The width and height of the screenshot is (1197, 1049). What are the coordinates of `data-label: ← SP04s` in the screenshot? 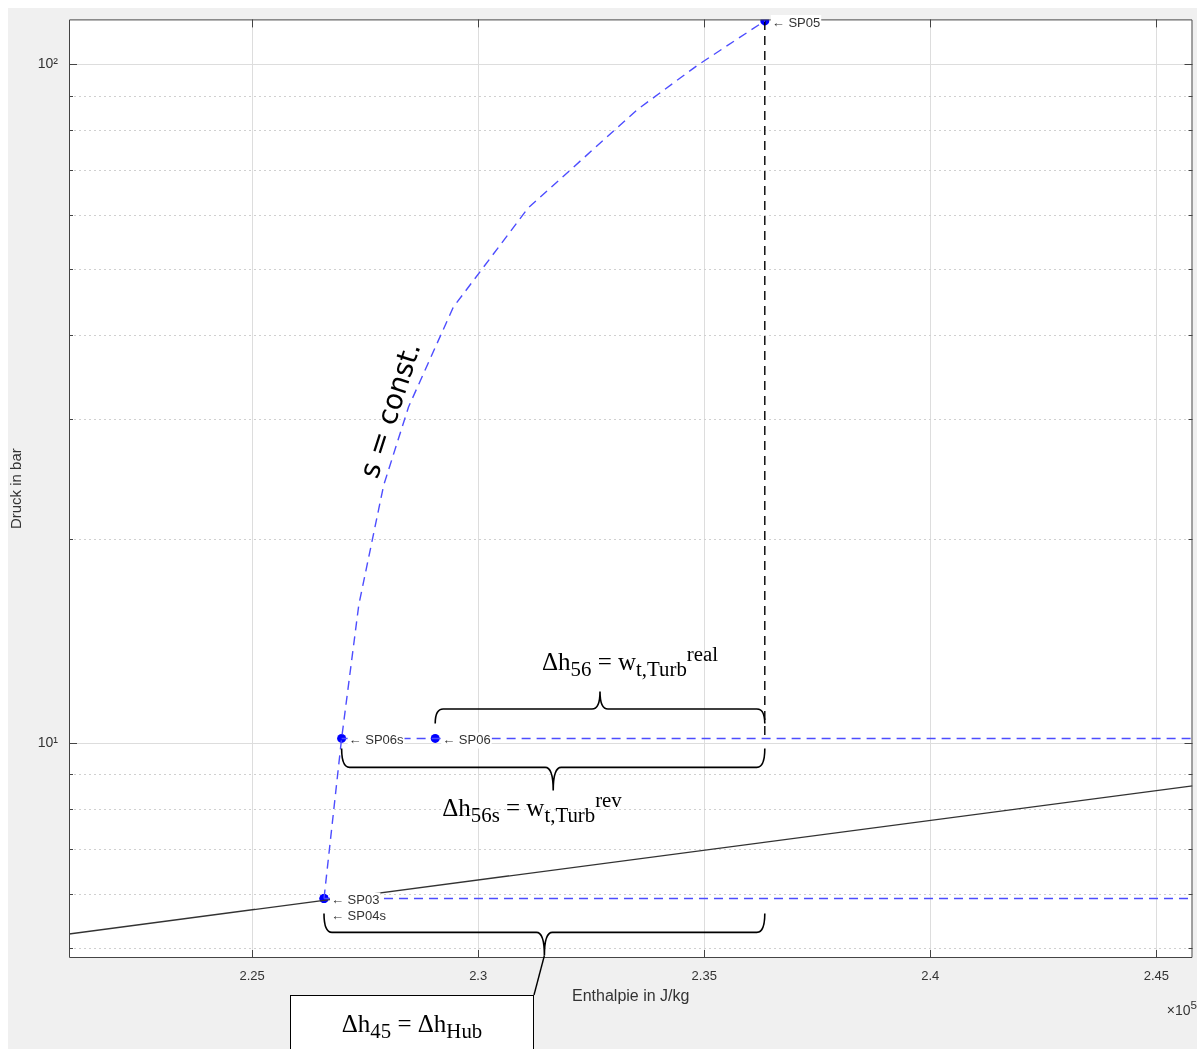 It's located at (358, 916).